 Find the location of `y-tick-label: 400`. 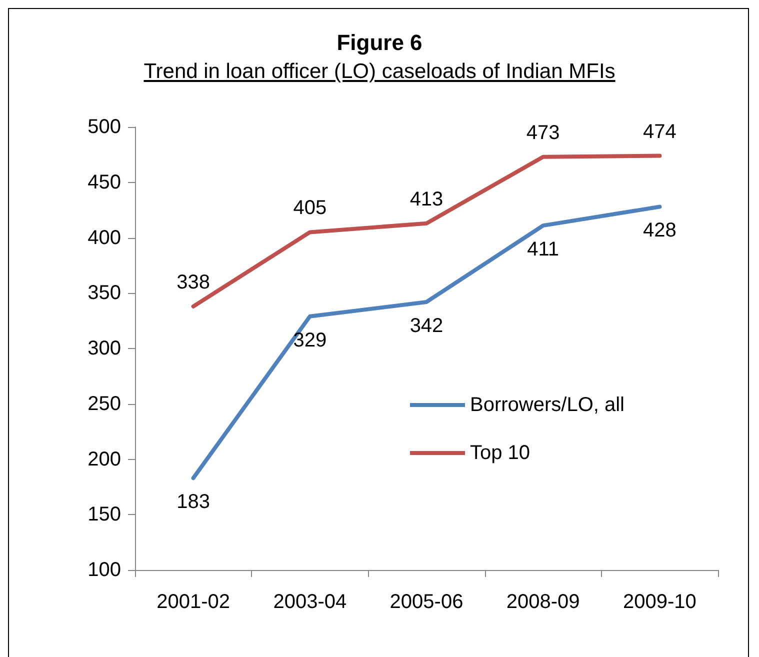

y-tick-label: 400 is located at coordinates (104, 237).